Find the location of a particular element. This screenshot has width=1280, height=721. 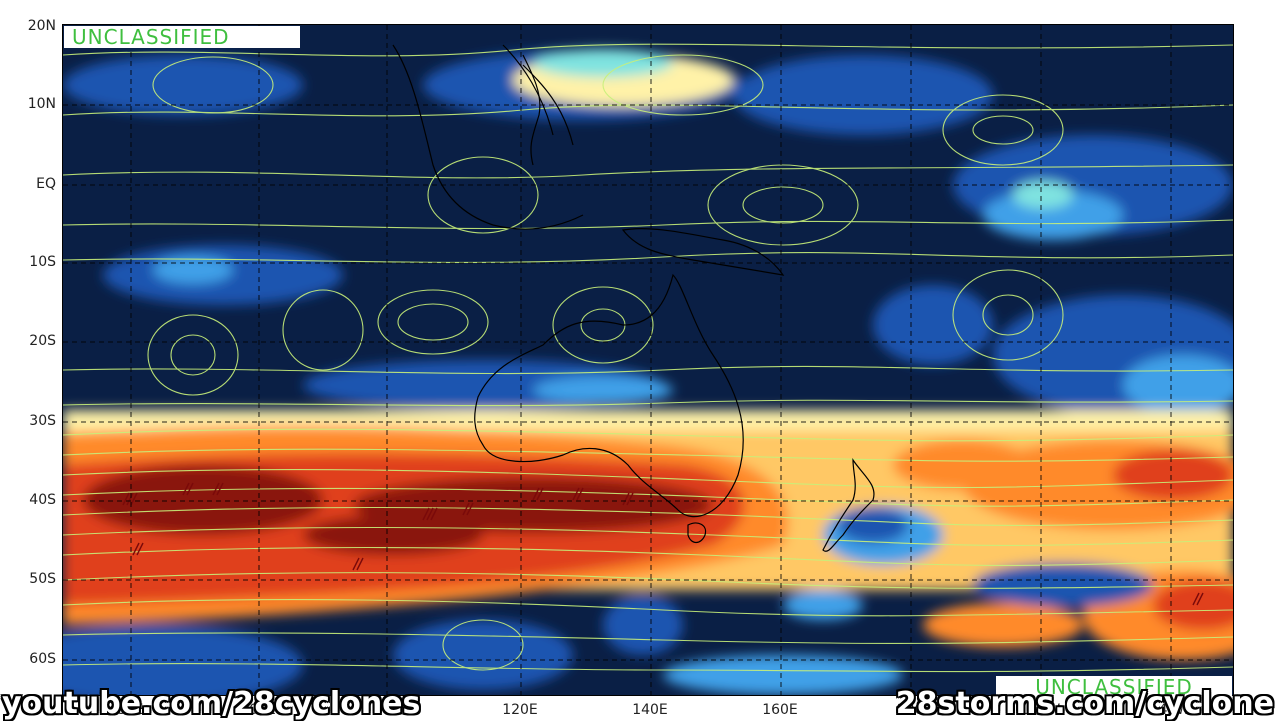

lat-label-30s: 30S is located at coordinates (42, 421).